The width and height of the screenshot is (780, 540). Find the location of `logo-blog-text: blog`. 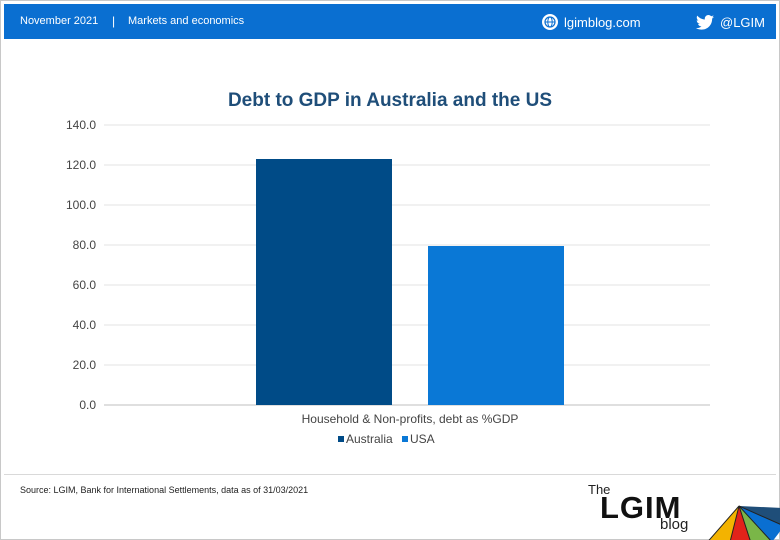

logo-blog-text: blog is located at coordinates (674, 524).